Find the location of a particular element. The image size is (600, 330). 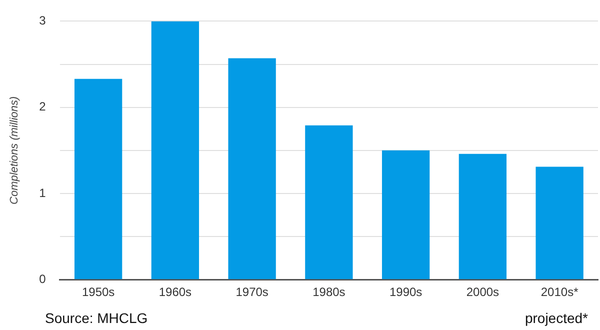

y-tick-label: 2 is located at coordinates (42, 107).